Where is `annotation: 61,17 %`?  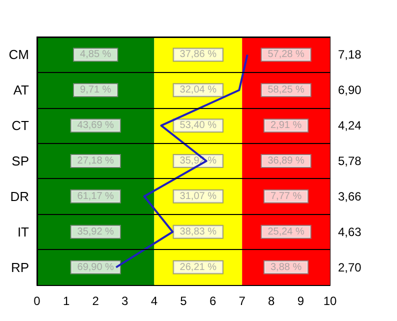
annotation: 61,17 % is located at coordinates (95, 196).